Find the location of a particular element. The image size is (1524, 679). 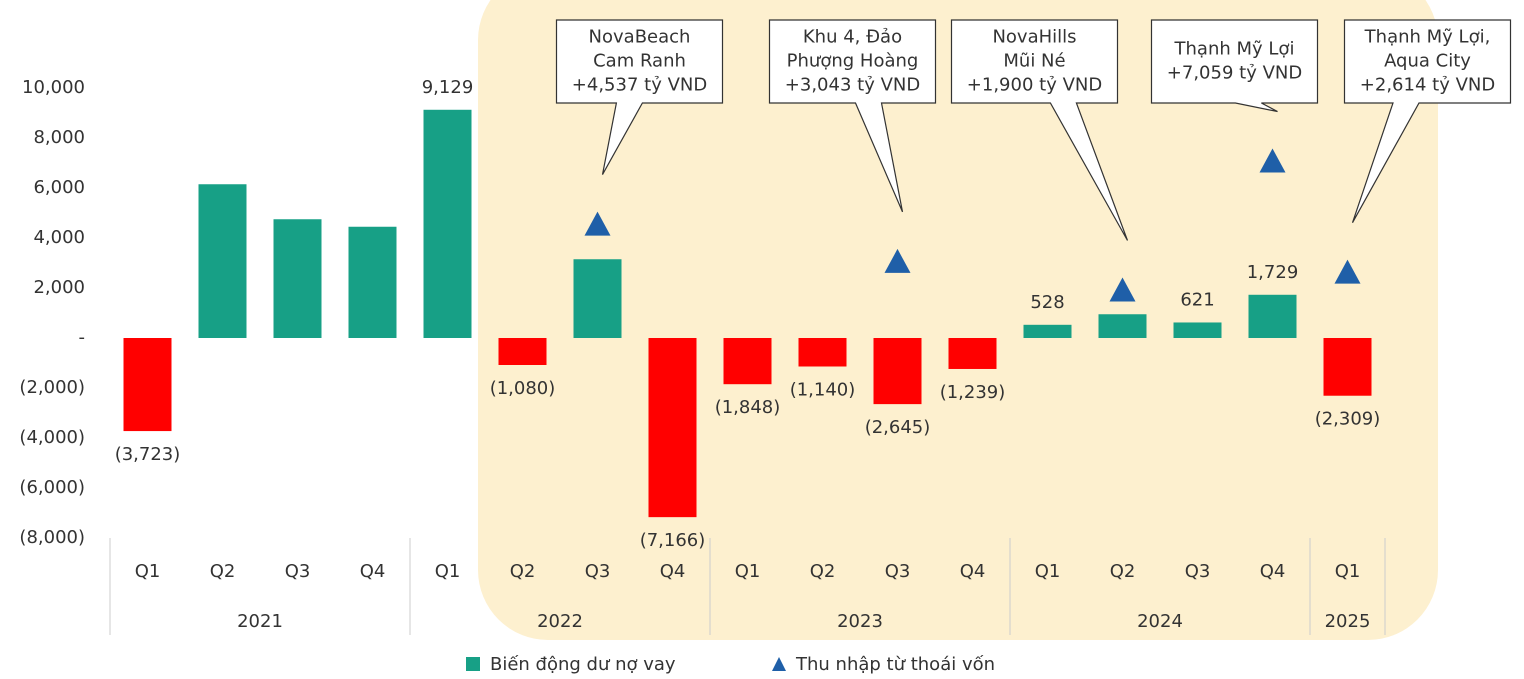

year-label: 2022 is located at coordinates (560, 621).